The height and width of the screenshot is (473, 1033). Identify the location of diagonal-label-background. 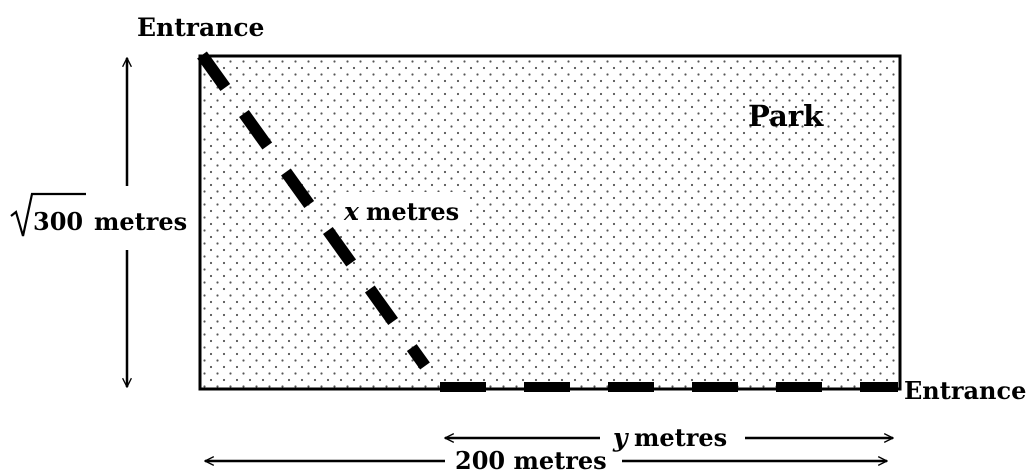
(404, 209).